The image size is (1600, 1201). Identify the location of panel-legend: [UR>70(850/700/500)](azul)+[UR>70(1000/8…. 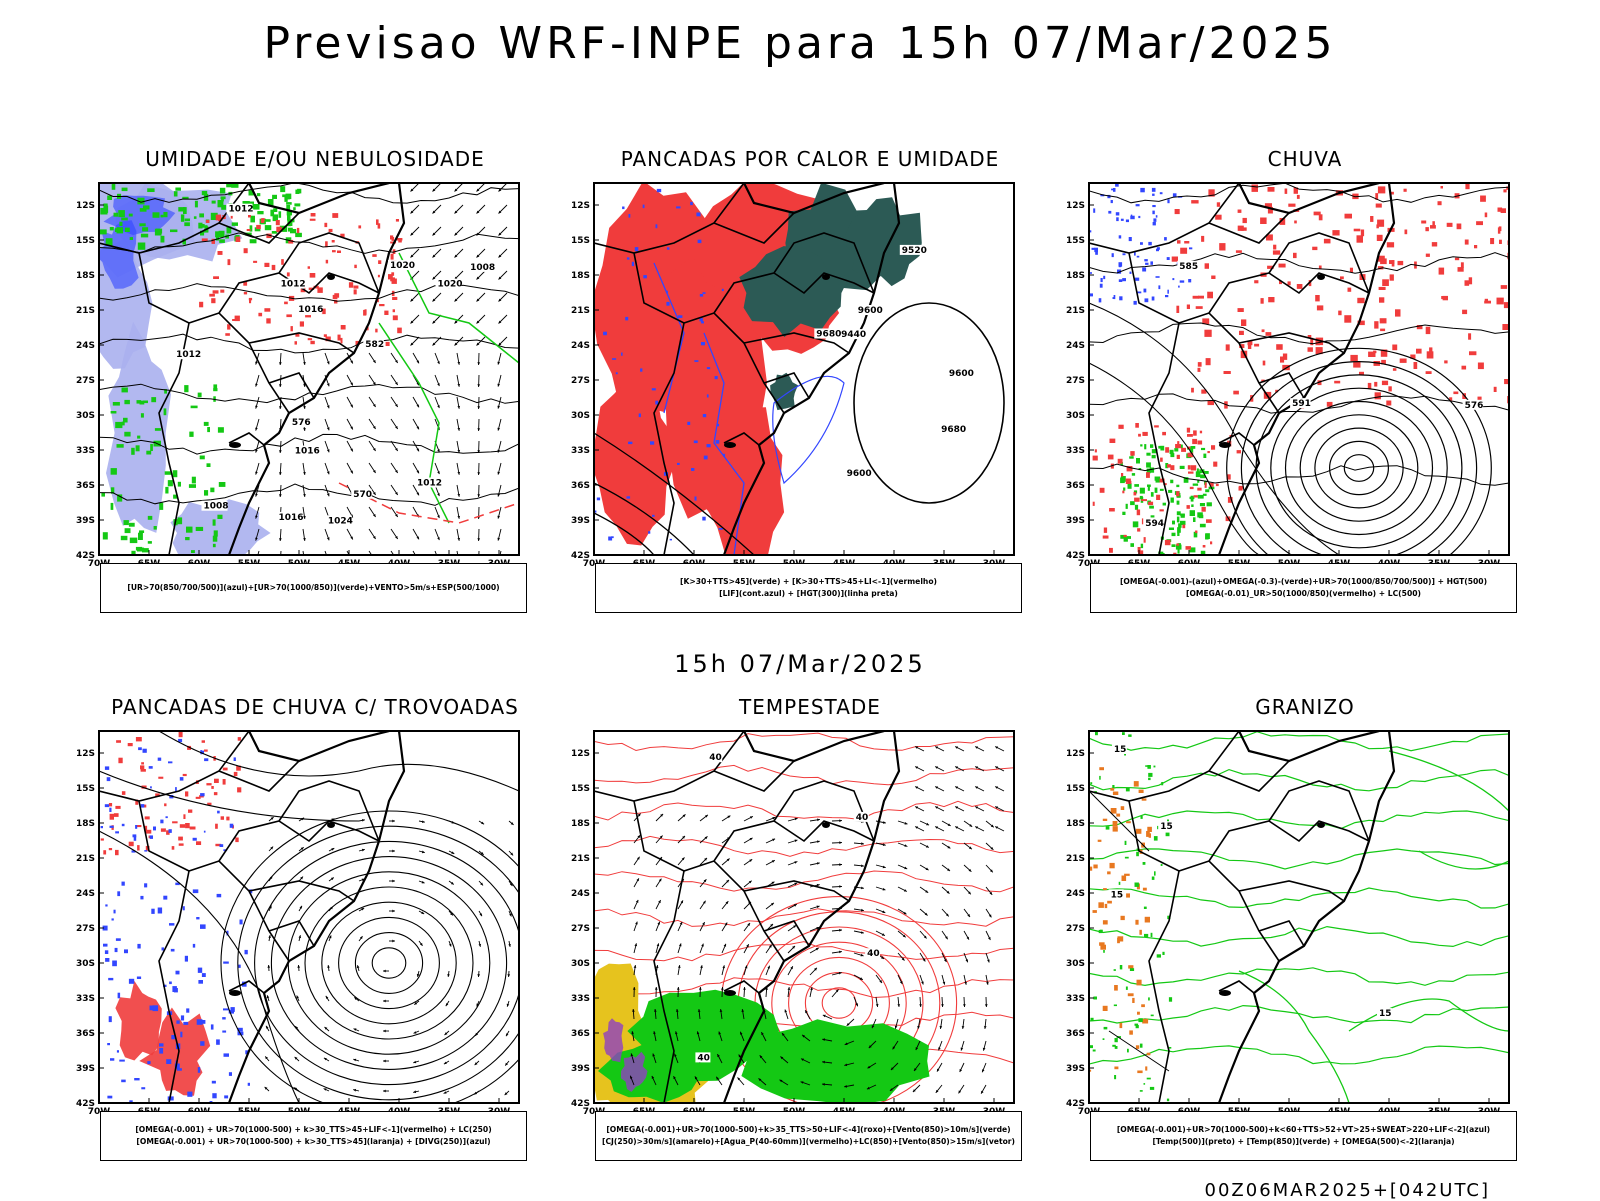
(313, 588).